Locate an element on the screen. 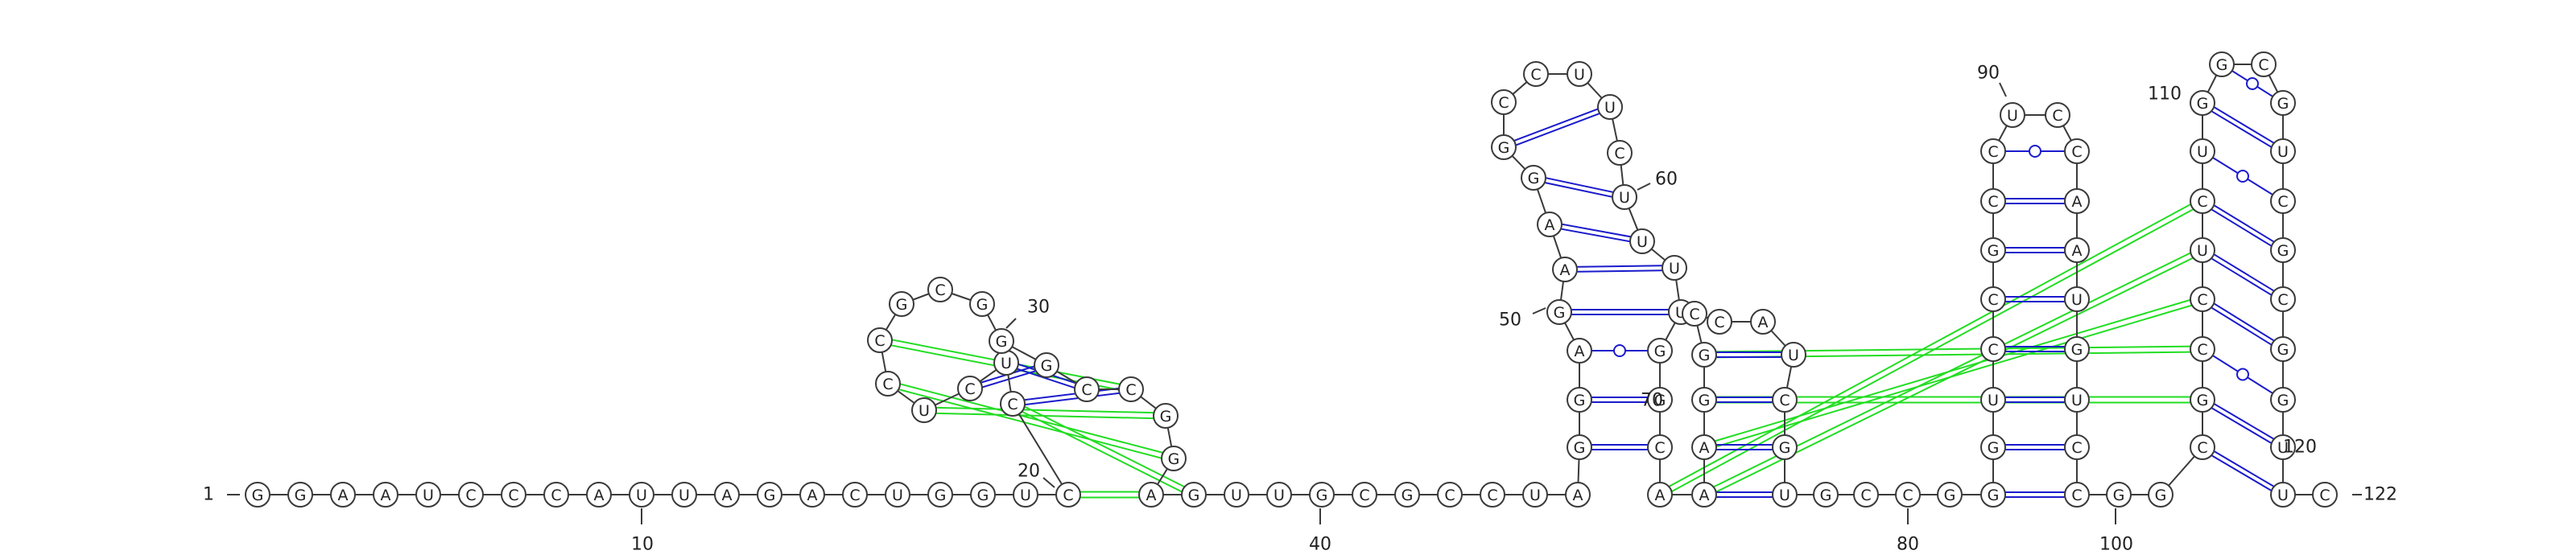  nucleotide-36: A is located at coordinates (1151, 495).